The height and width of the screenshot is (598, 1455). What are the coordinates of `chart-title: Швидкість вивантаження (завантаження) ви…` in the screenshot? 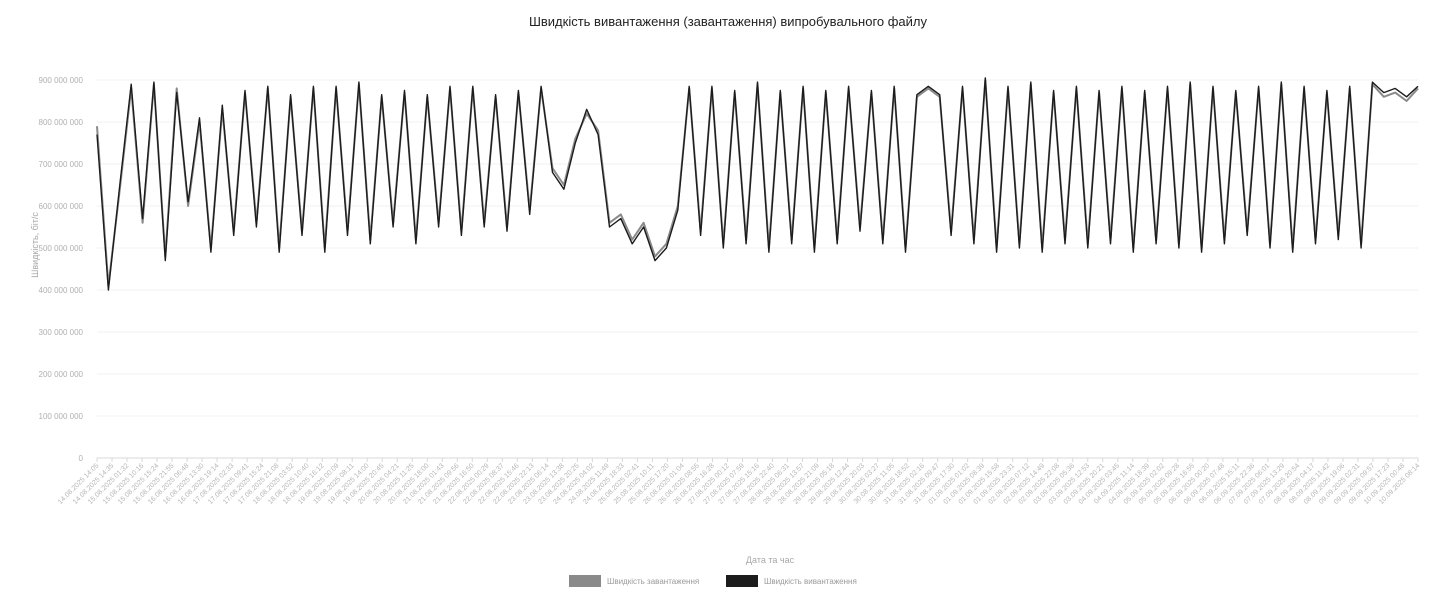 It's located at (728, 21).